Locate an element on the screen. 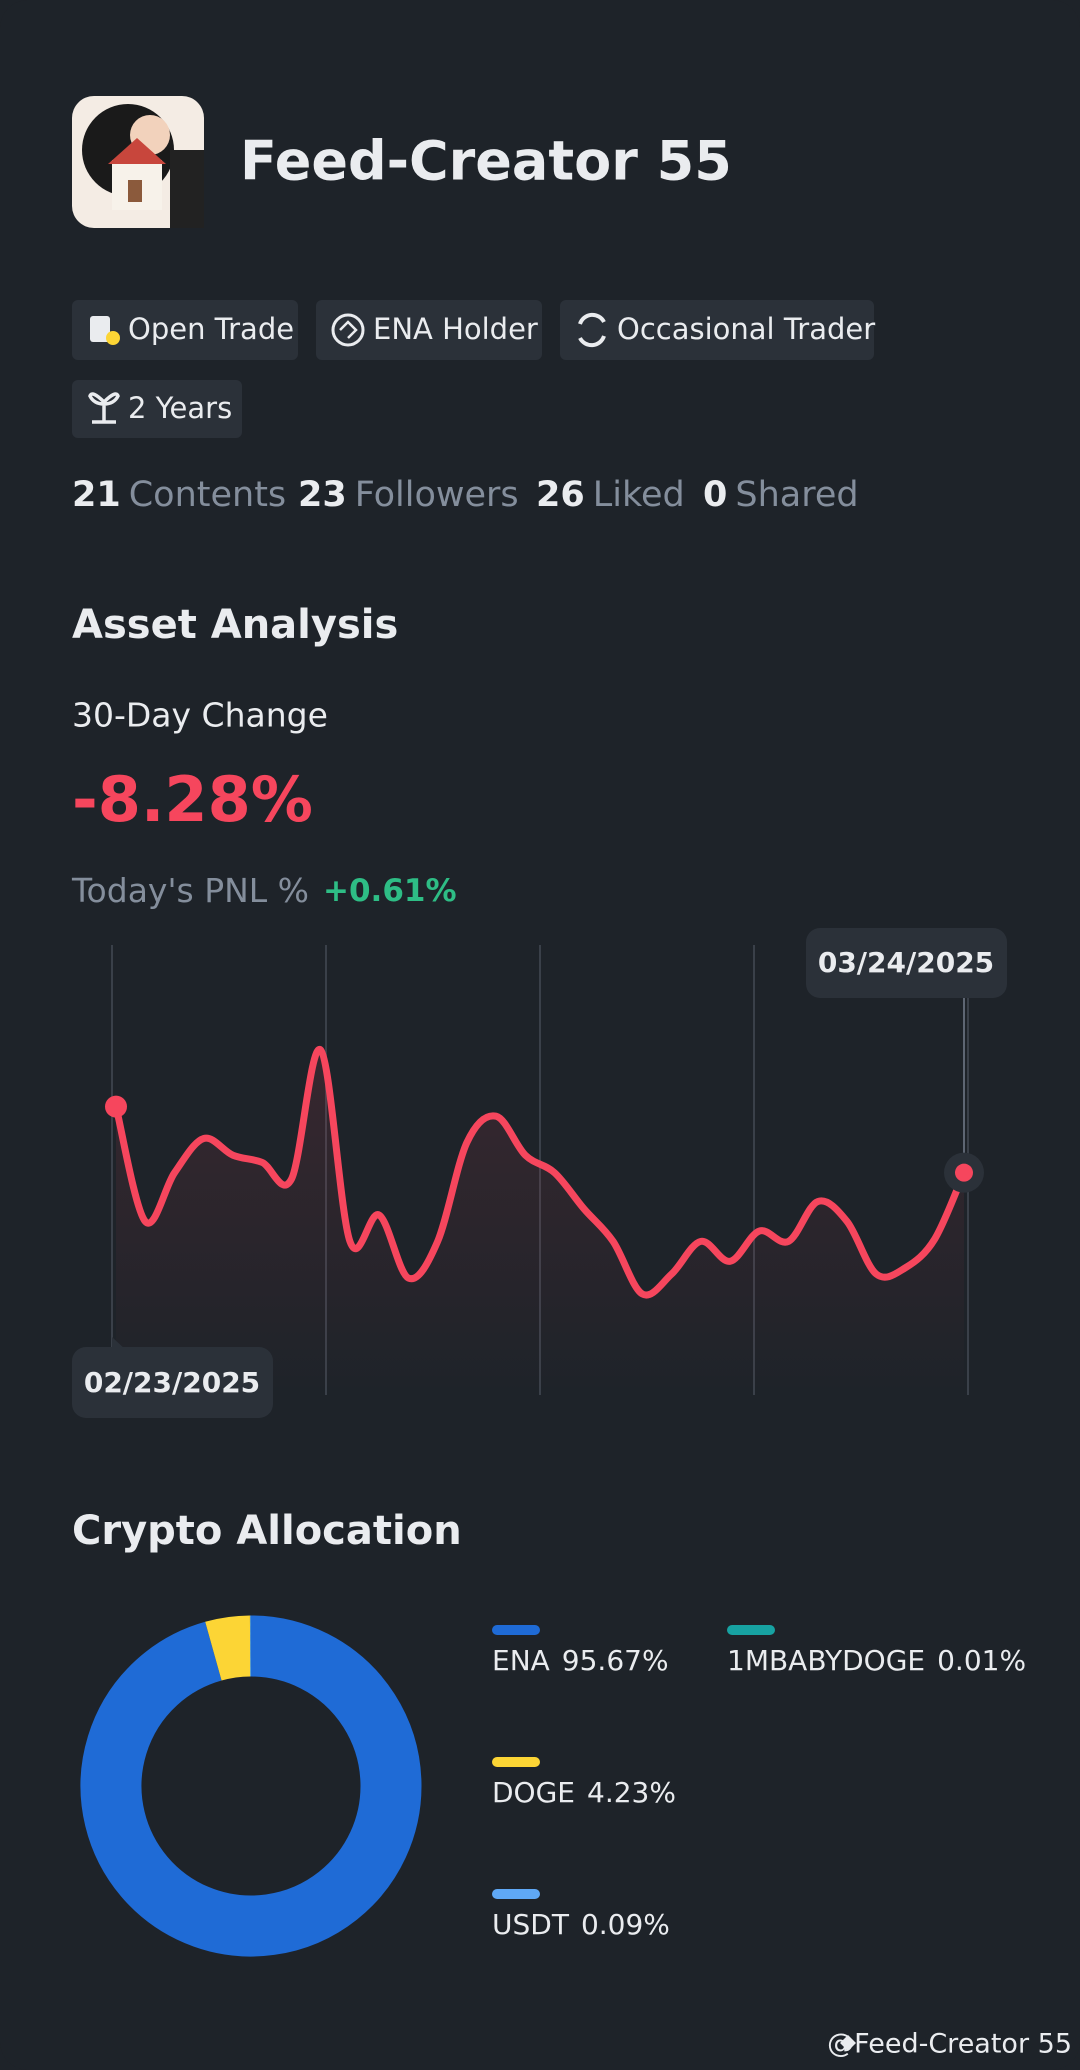 This screenshot has height=2070, width=1080. stat-value: 23 is located at coordinates (322, 495).